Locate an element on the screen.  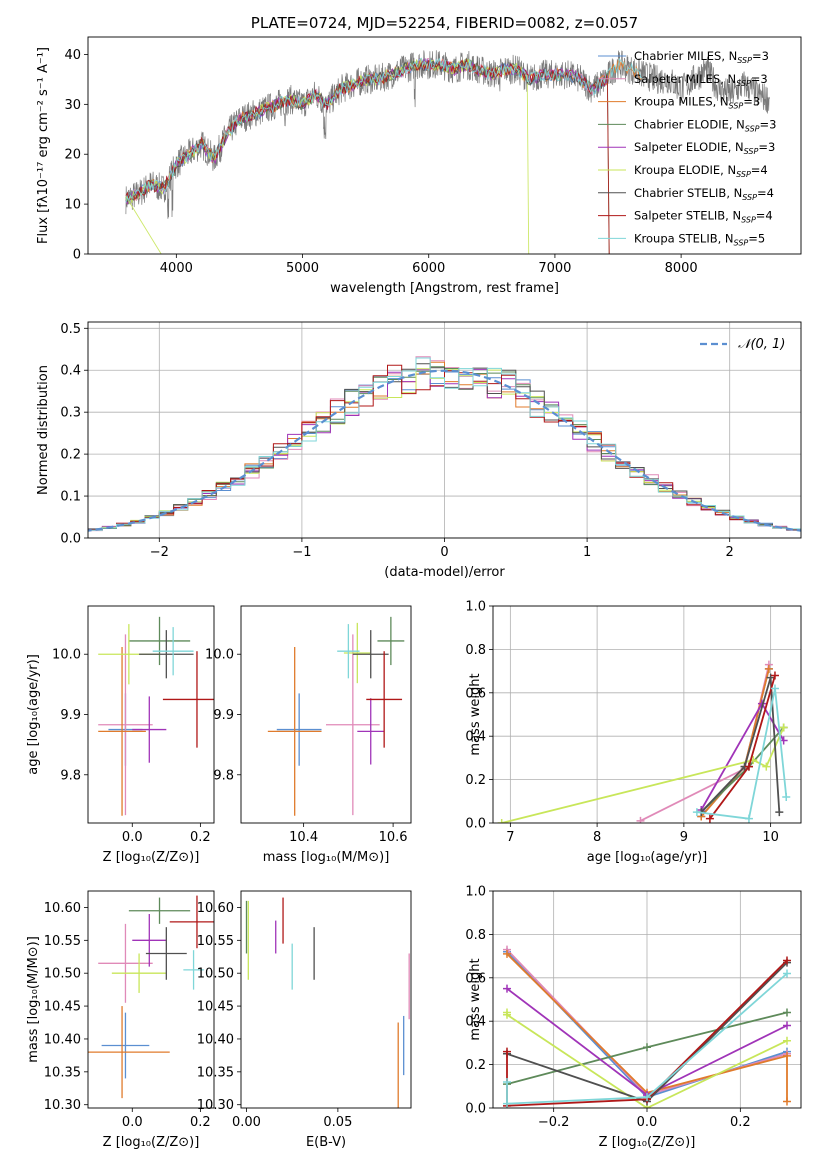
normal-reference-curve is located at coordinates (444, 450).